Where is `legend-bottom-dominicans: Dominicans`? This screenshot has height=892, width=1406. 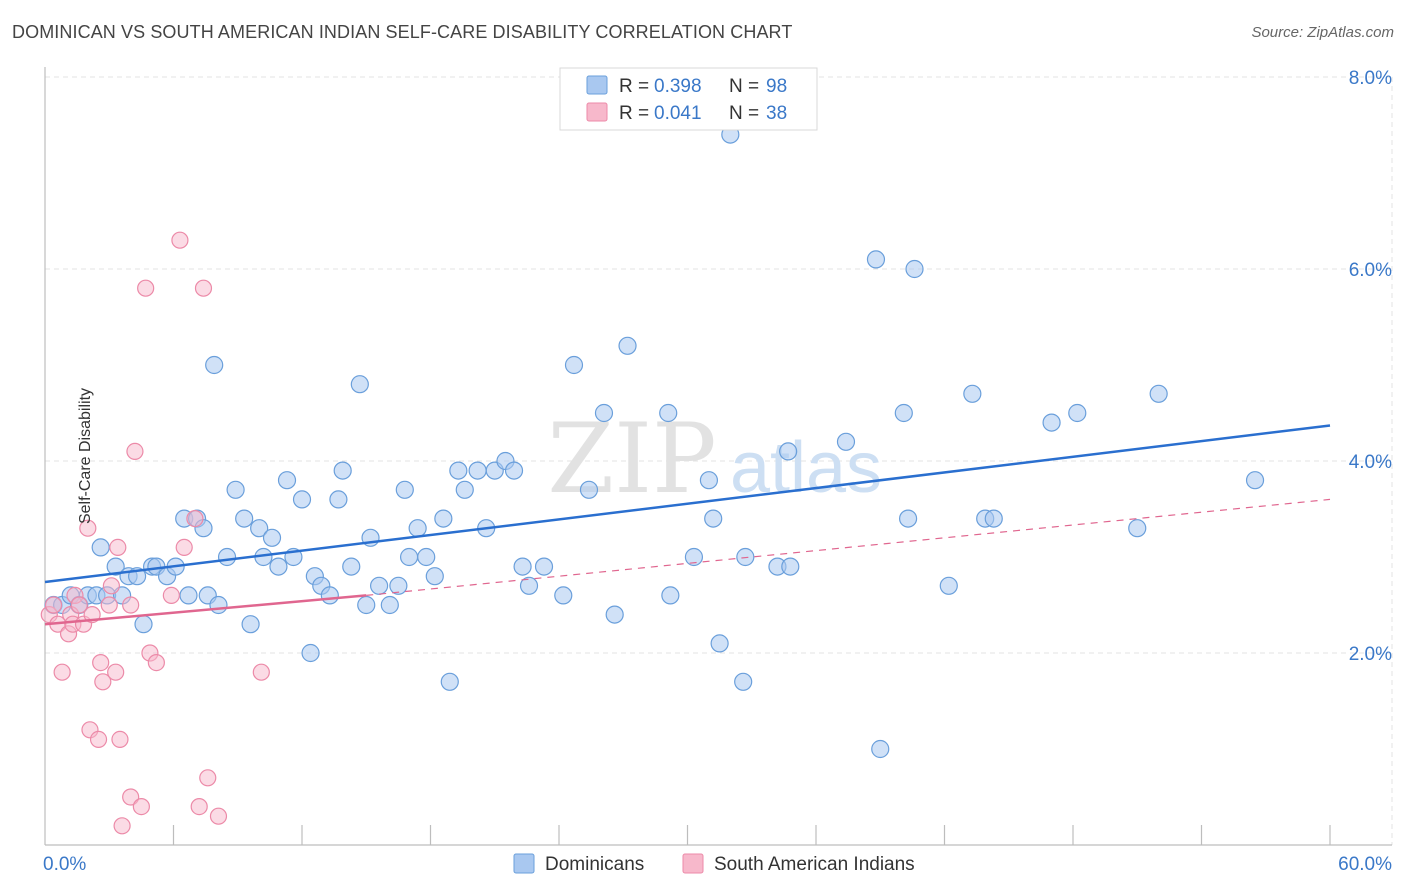
legend-bottom-dominicans: Dominicans is located at coordinates (594, 864).